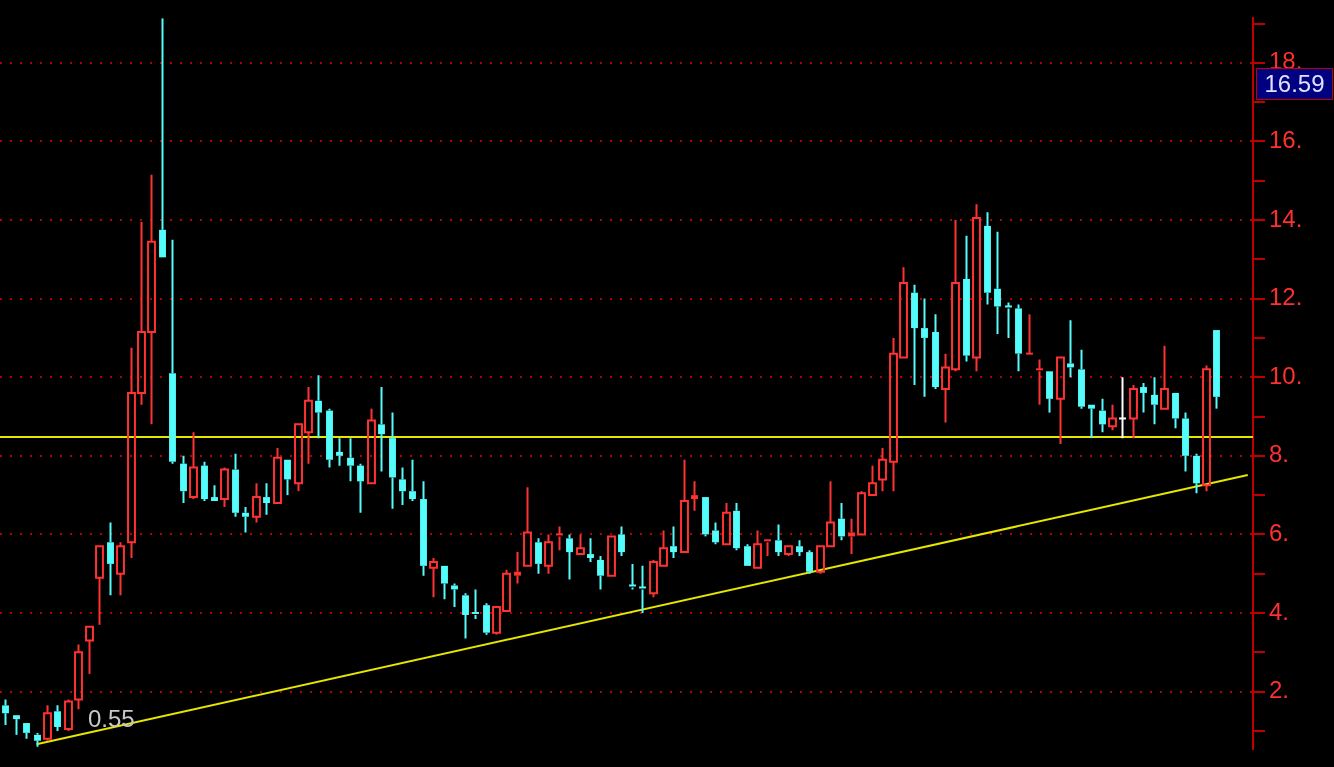 This screenshot has width=1334, height=767. What do you see at coordinates (1294, 83) in the screenshot?
I see `text: 16.59` at bounding box center [1294, 83].